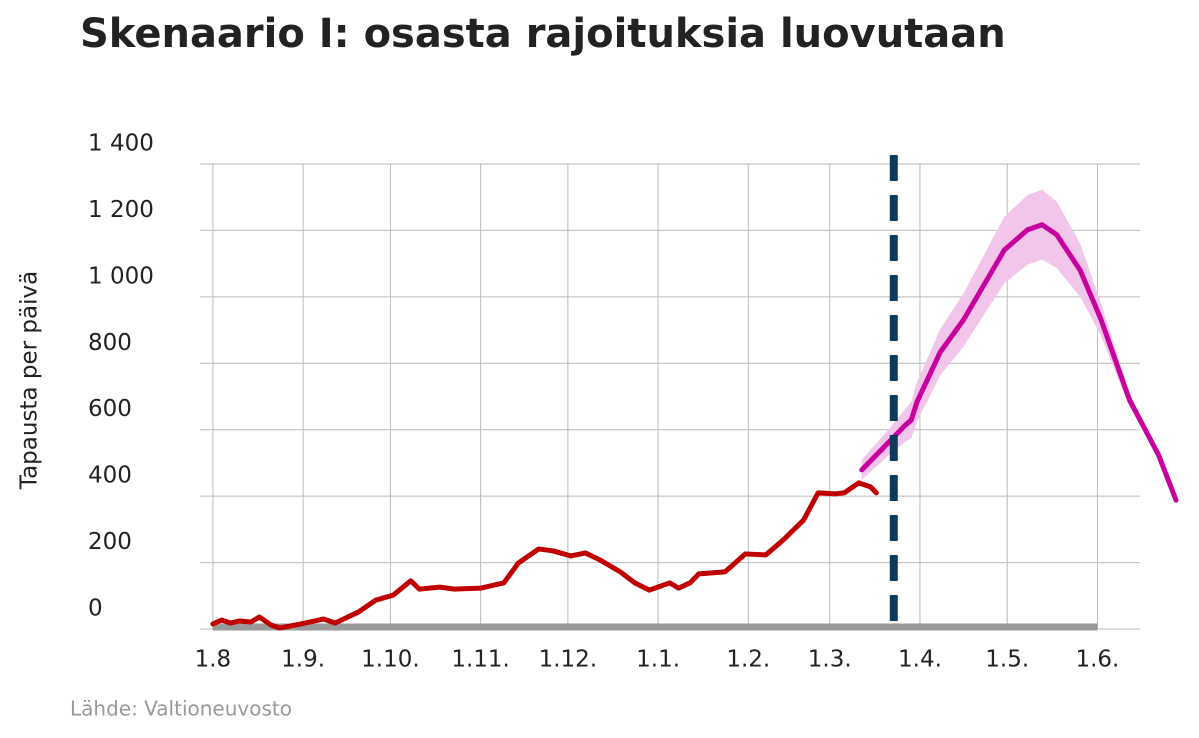  I want to click on x-tick-label: 1.1., so click(658, 660).